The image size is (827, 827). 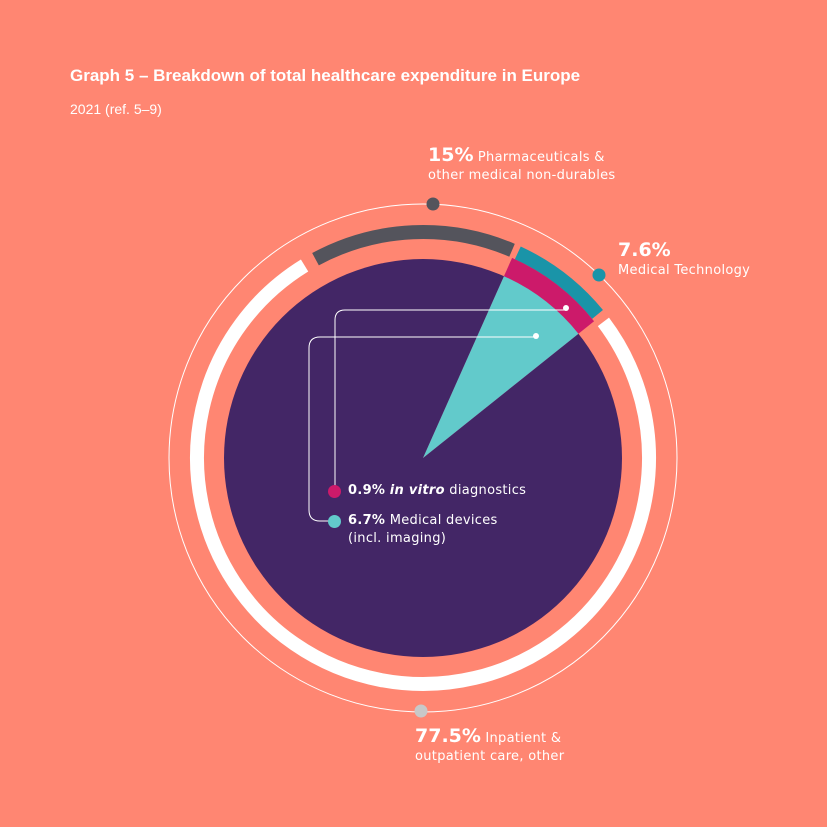 I want to click on marker-pharmaceuticals, so click(x=433, y=204).